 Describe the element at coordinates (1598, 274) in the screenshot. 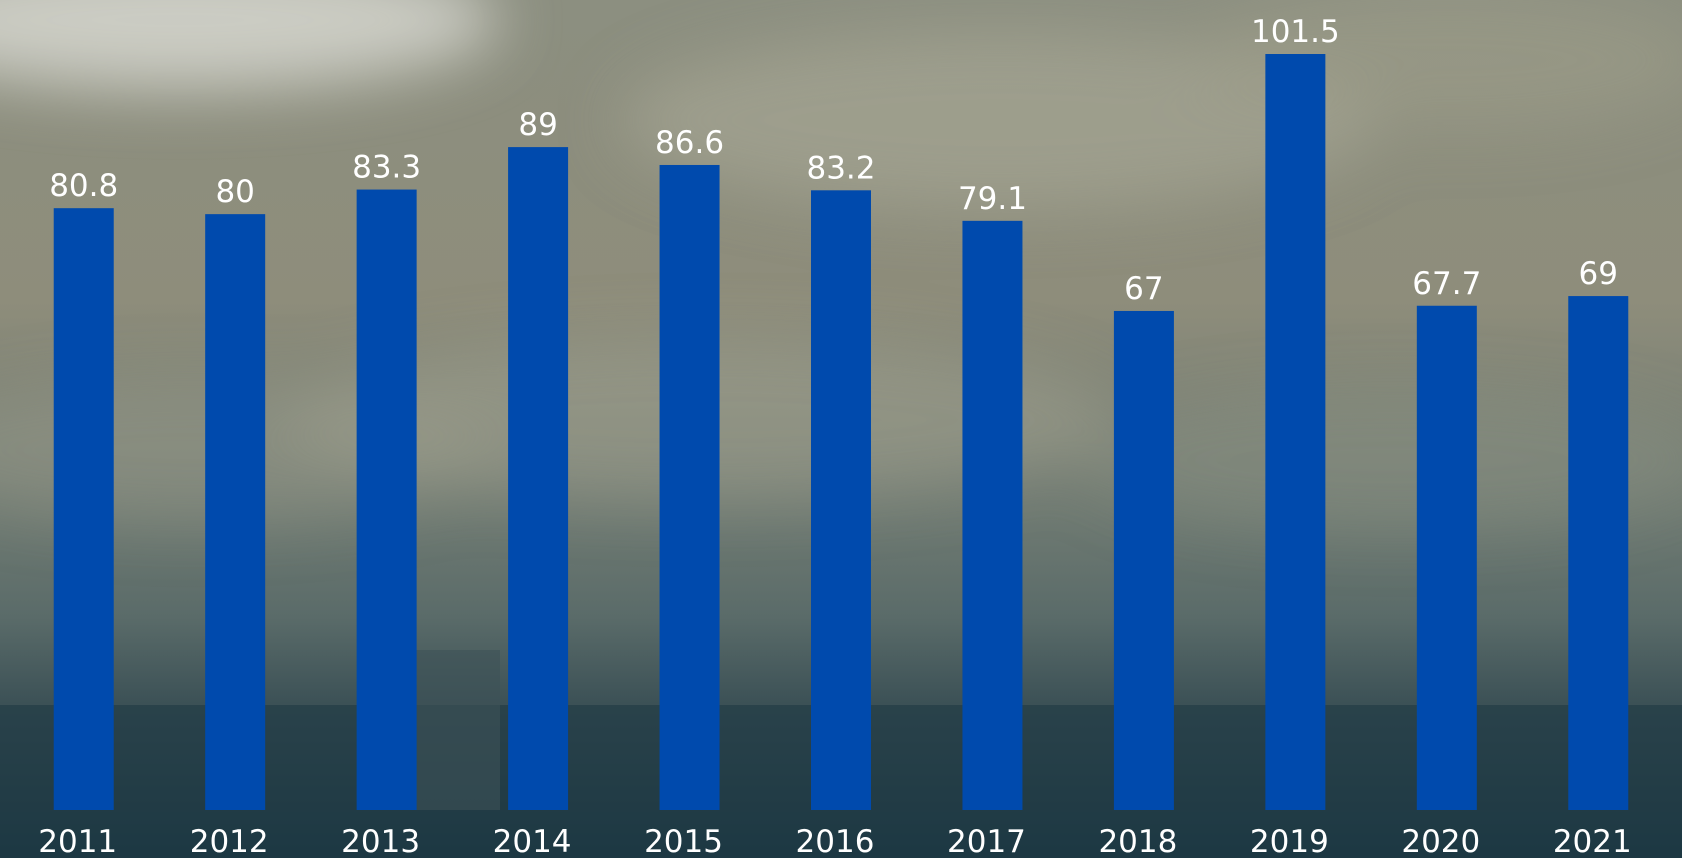

I see `value-label: 69` at that location.